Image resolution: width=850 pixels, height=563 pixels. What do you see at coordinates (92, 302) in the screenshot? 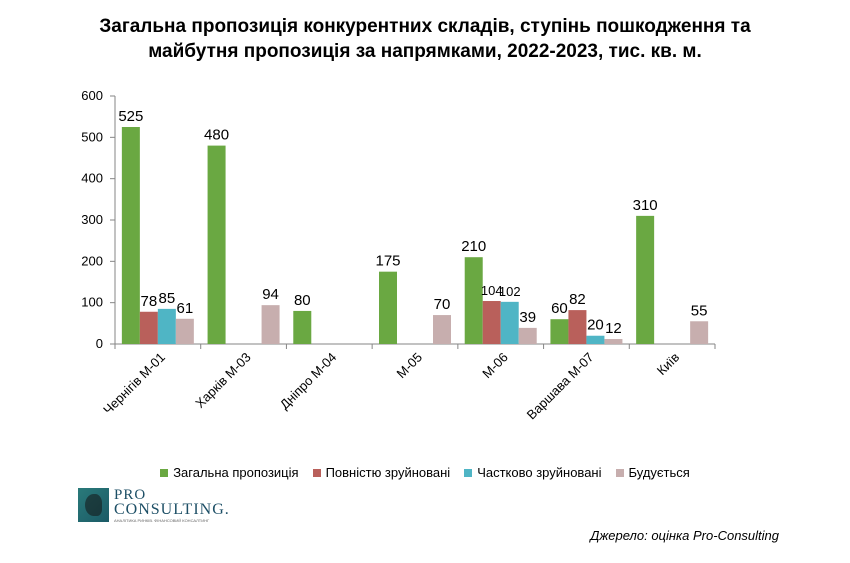
I see `y-tick-label: 100` at bounding box center [92, 302].